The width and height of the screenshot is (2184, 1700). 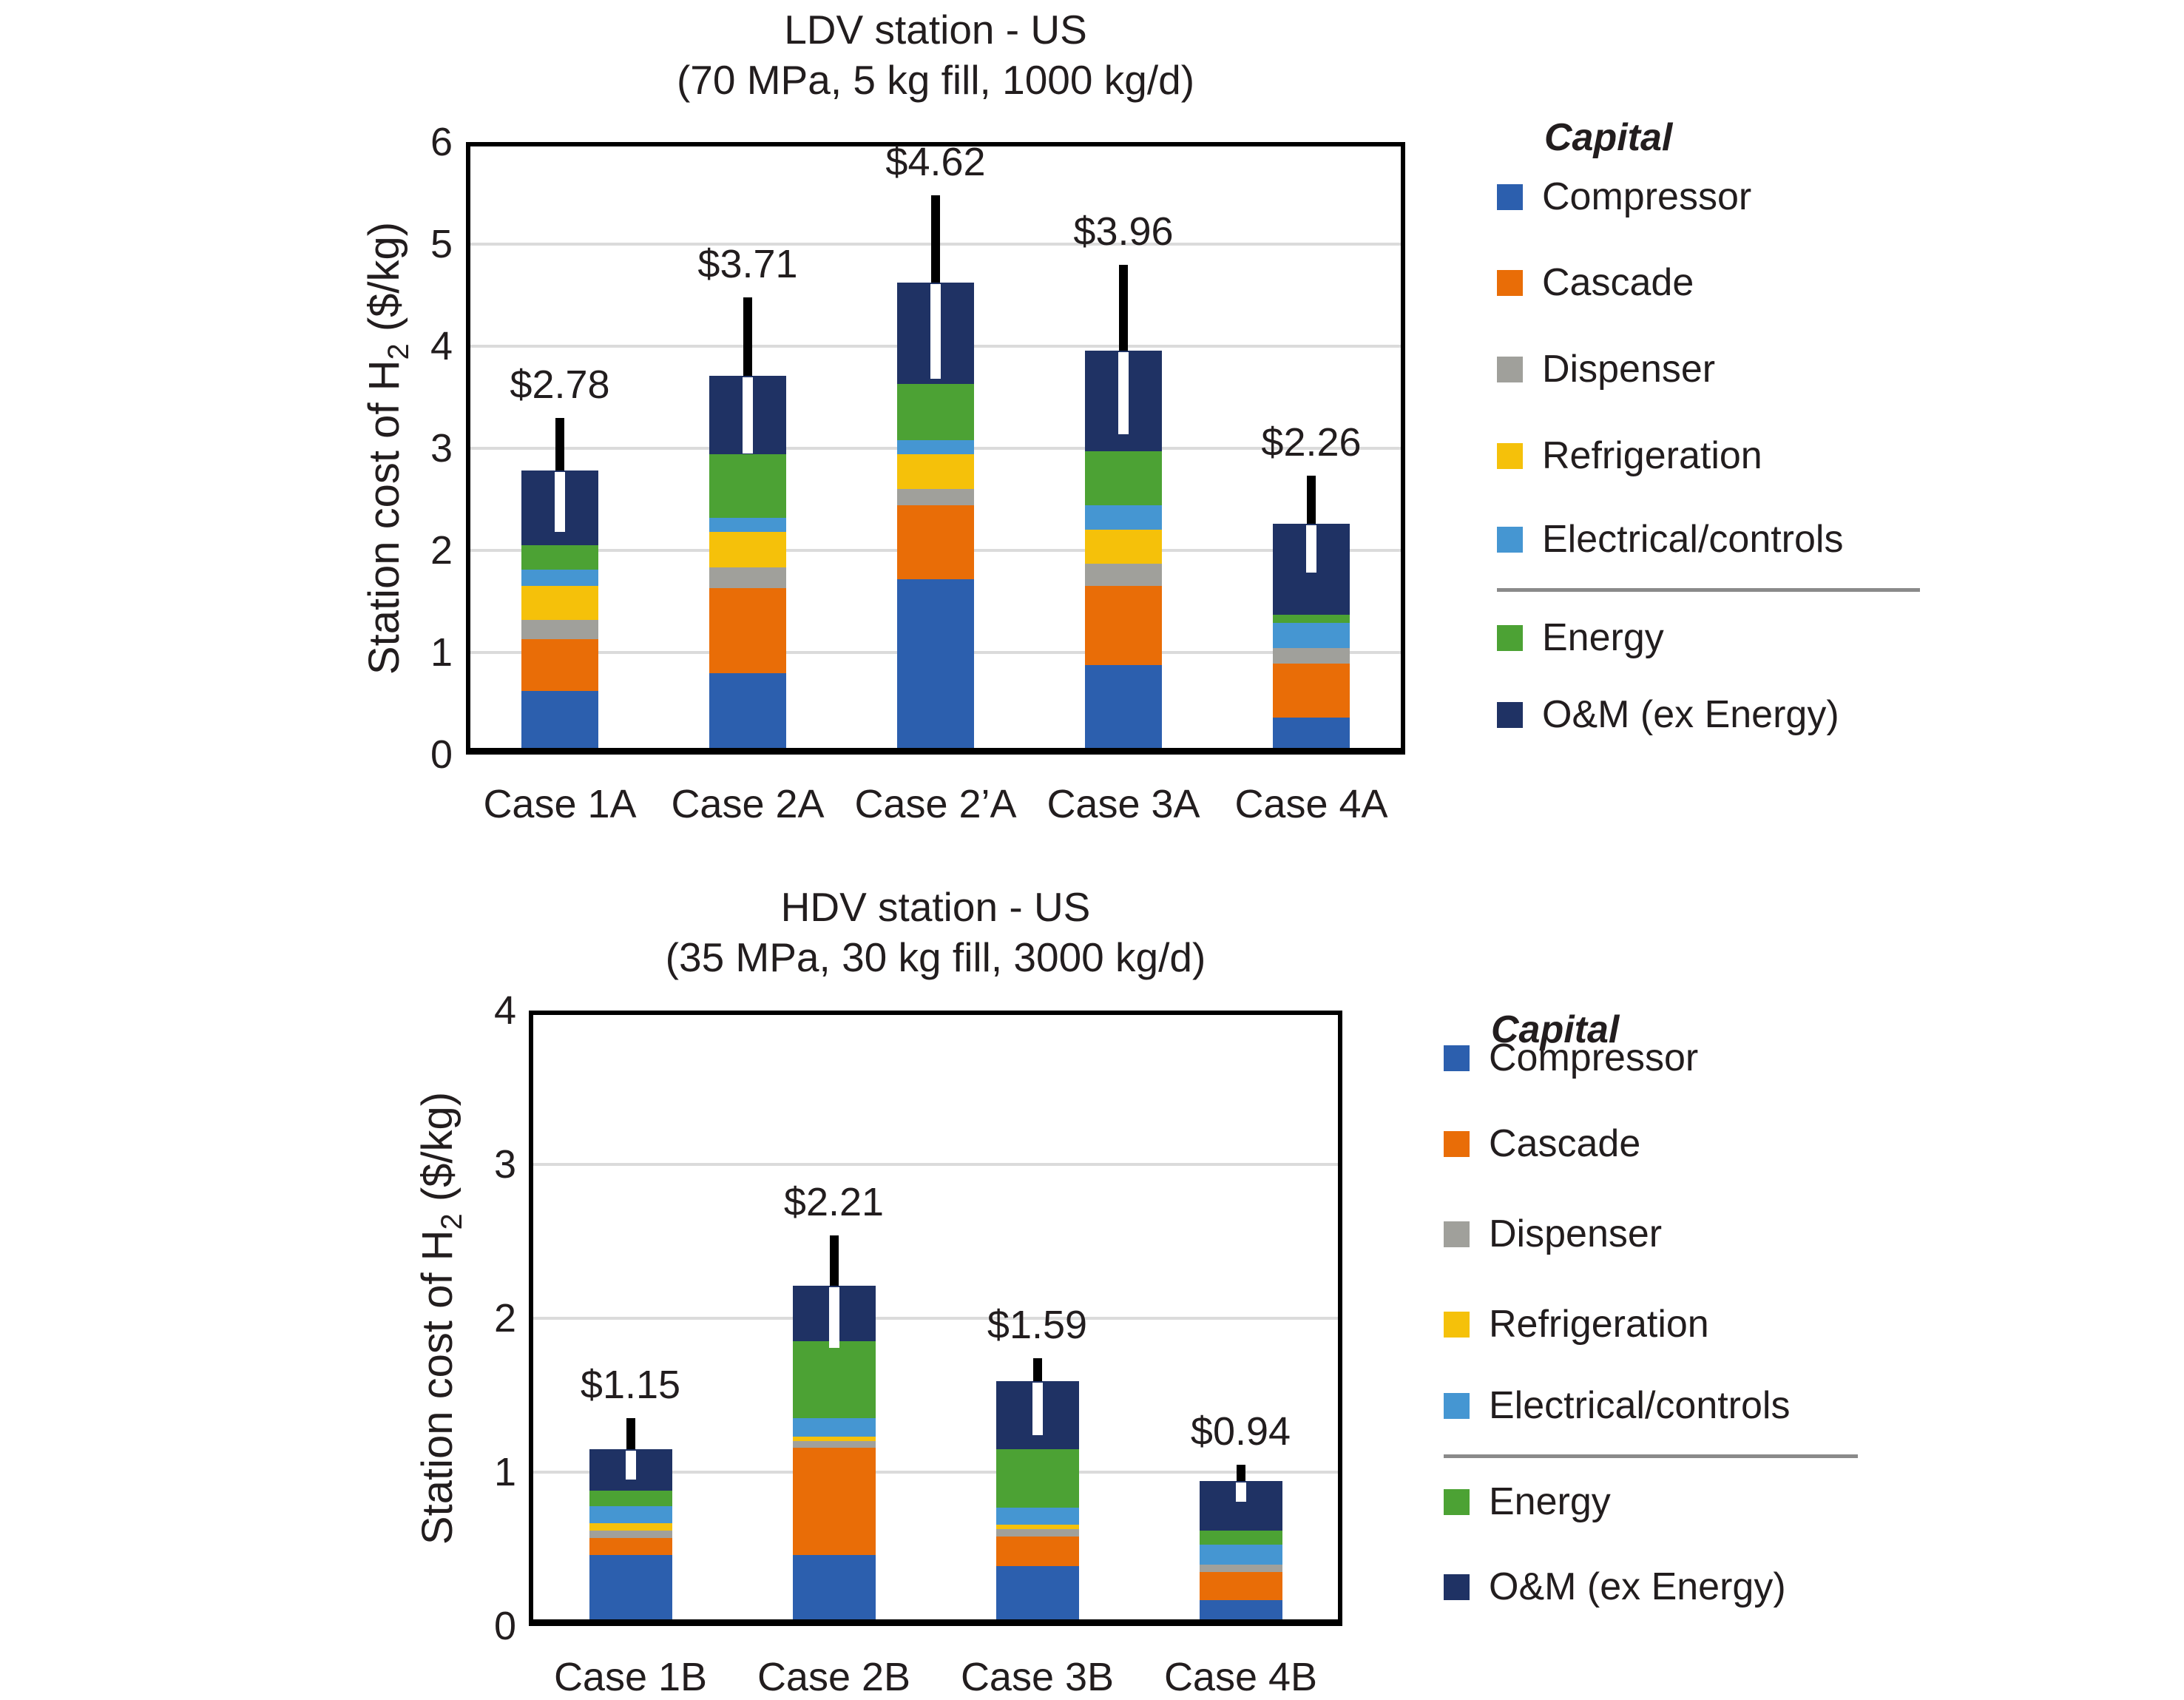 I want to click on legend-item-label: Compressor, so click(x=1594, y=1057).